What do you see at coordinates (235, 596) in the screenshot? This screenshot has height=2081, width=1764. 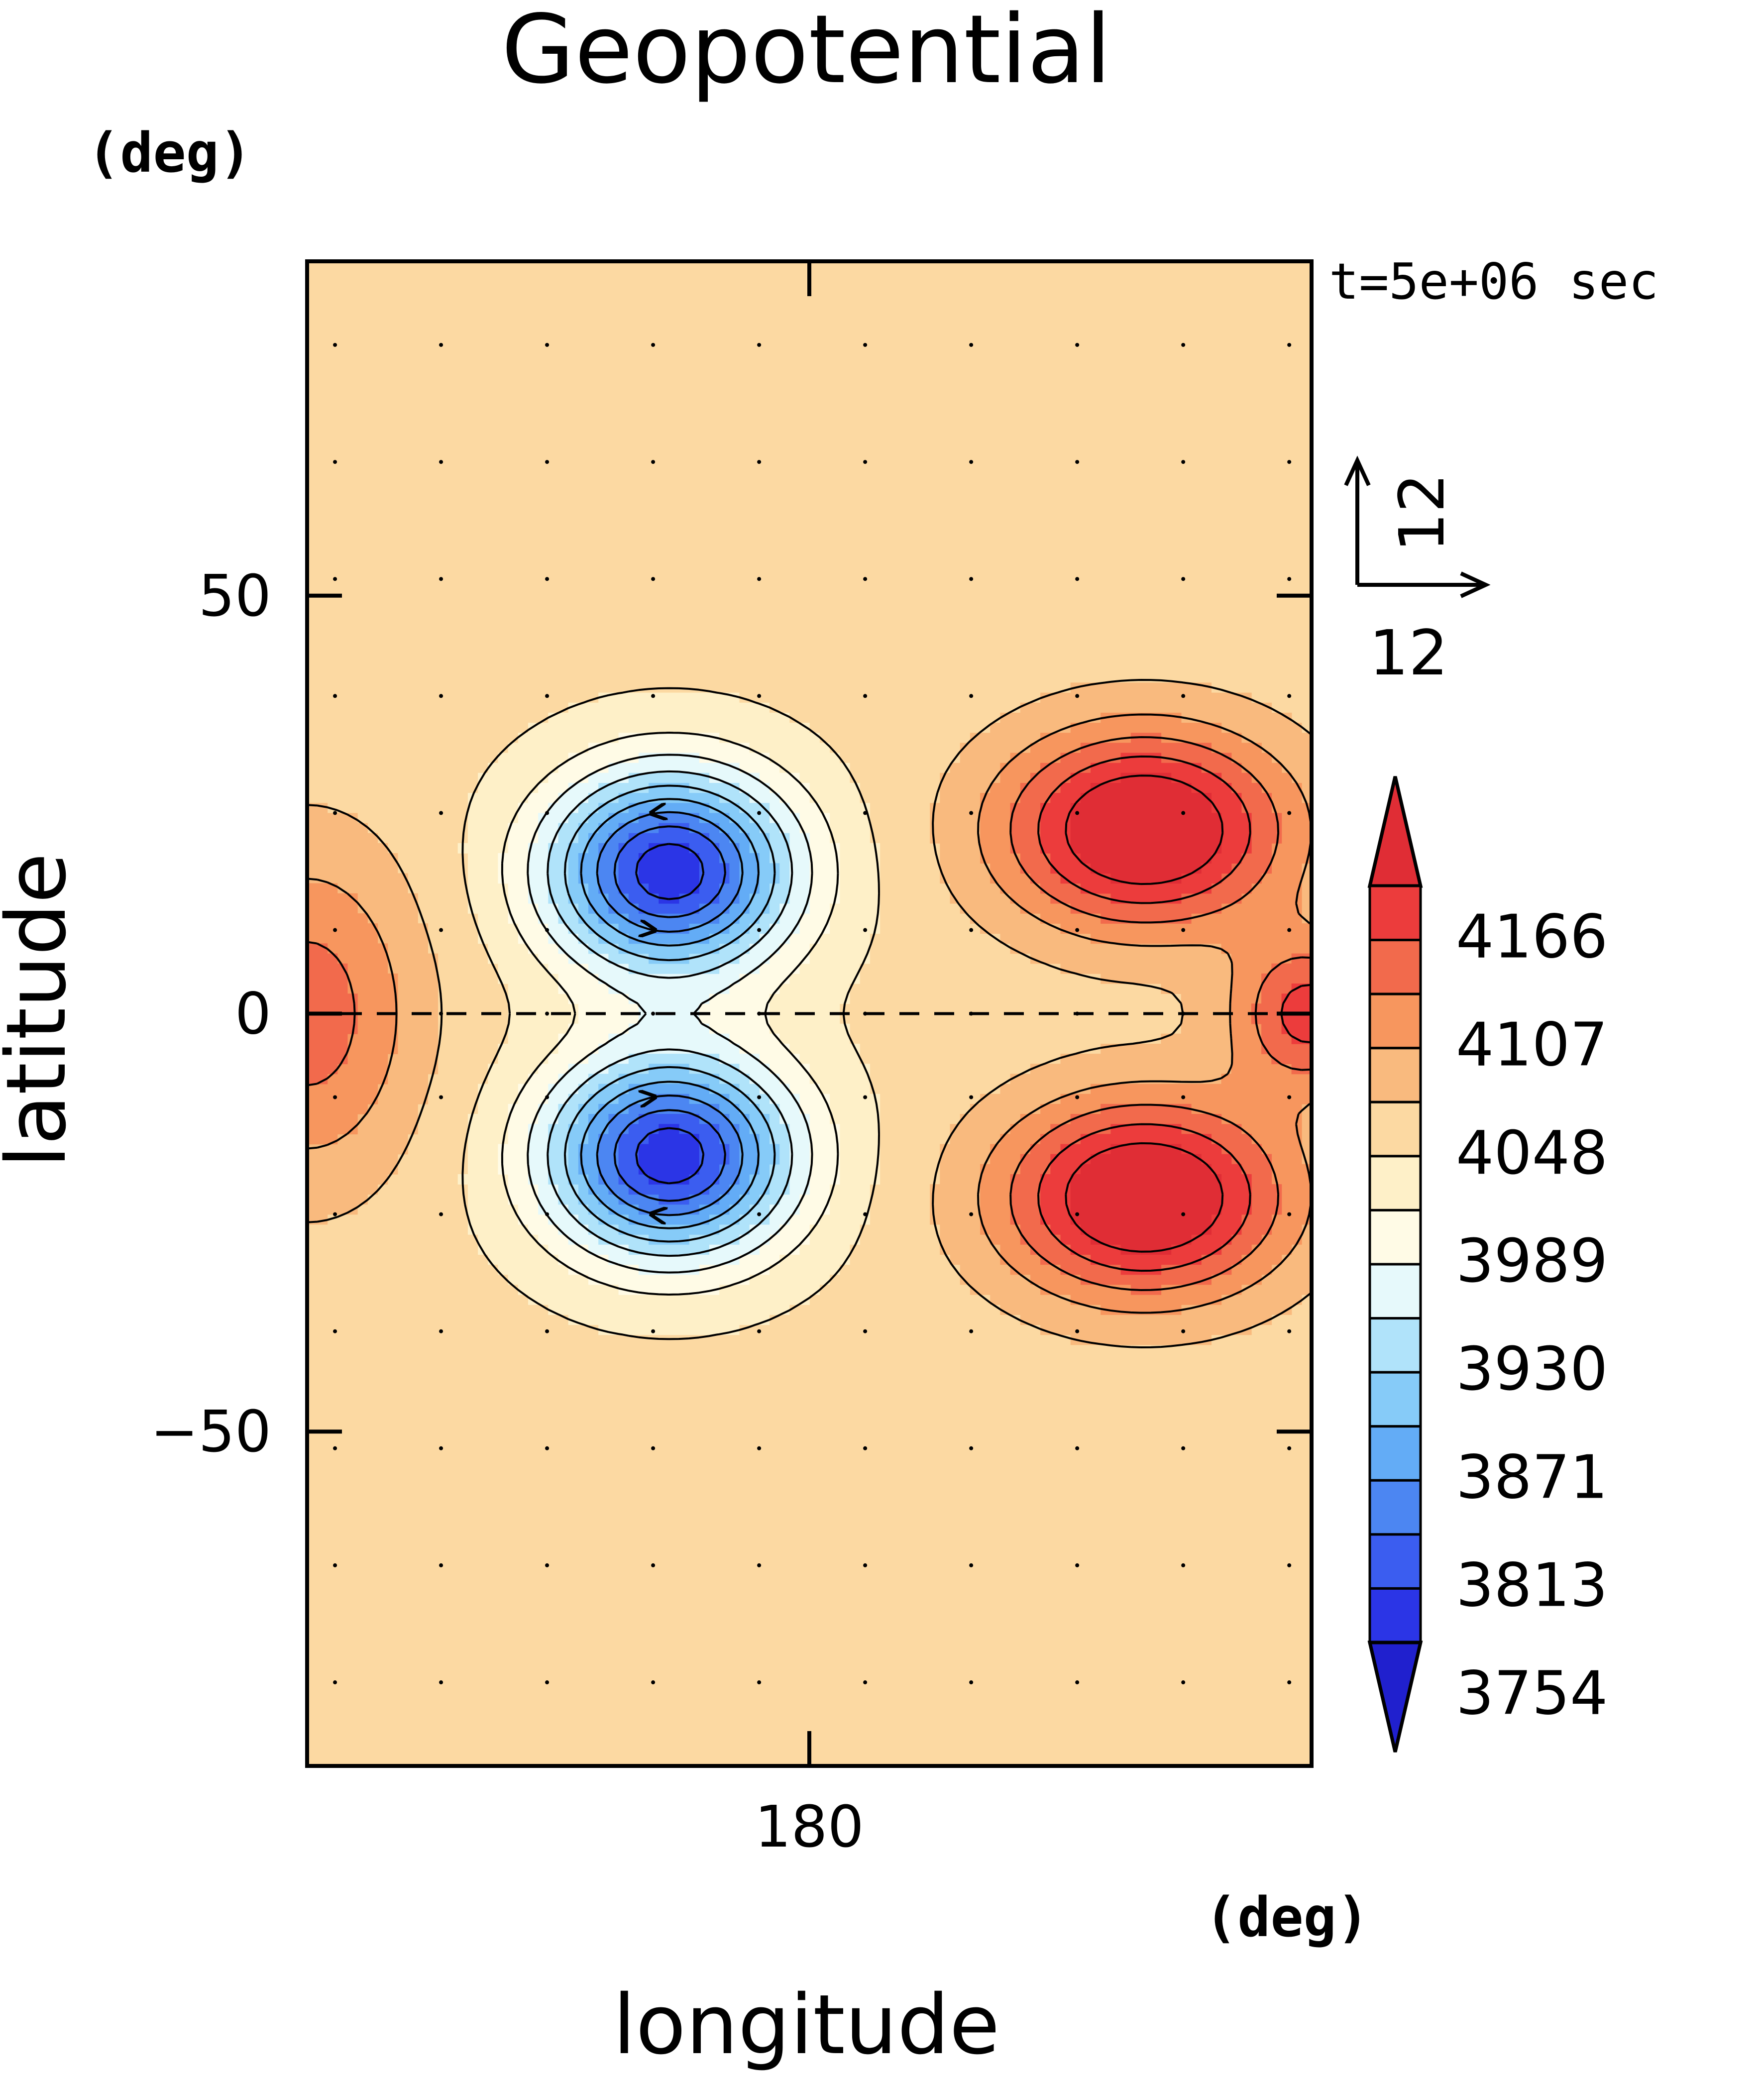 I see `y-tick-label-0: 50` at bounding box center [235, 596].